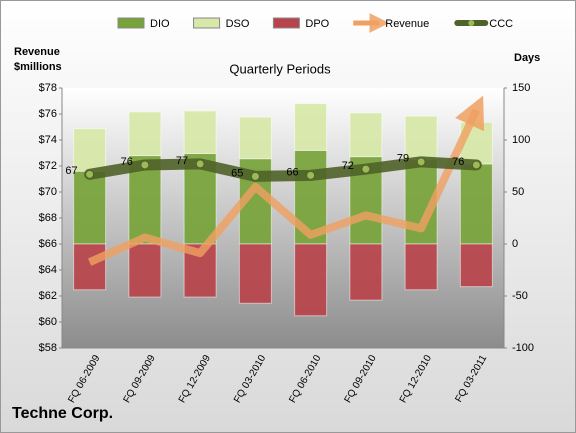 Image resolution: width=576 pixels, height=433 pixels. I want to click on legend-item: DSO, so click(221, 23).